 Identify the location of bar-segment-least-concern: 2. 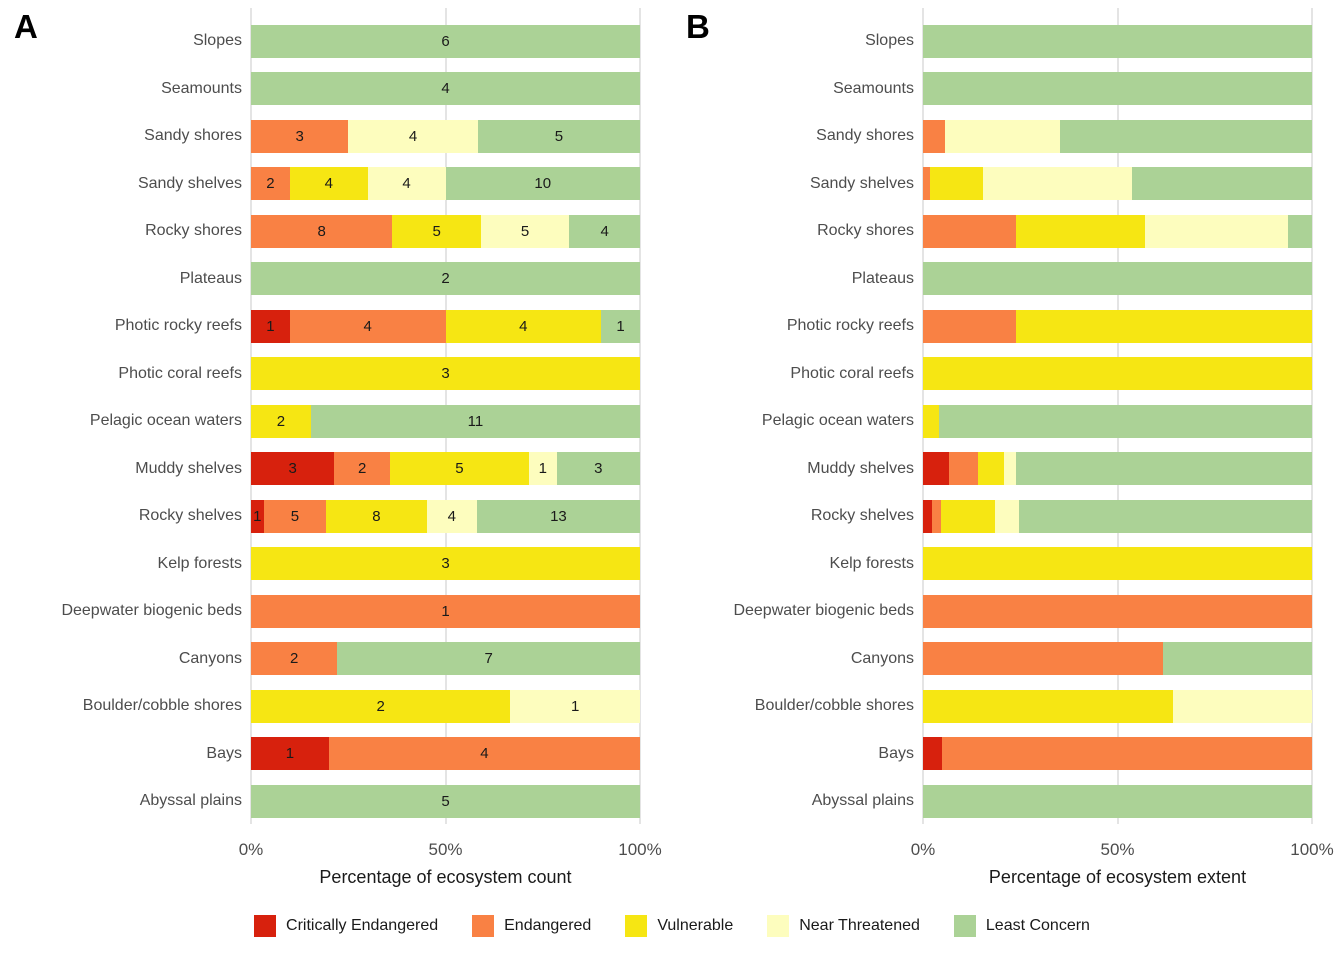
(445, 278).